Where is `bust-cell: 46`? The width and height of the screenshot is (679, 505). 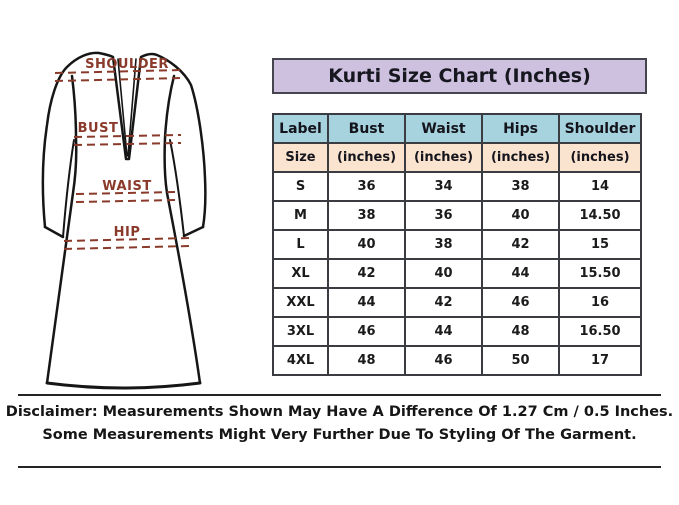 bust-cell: 46 is located at coordinates (366, 331).